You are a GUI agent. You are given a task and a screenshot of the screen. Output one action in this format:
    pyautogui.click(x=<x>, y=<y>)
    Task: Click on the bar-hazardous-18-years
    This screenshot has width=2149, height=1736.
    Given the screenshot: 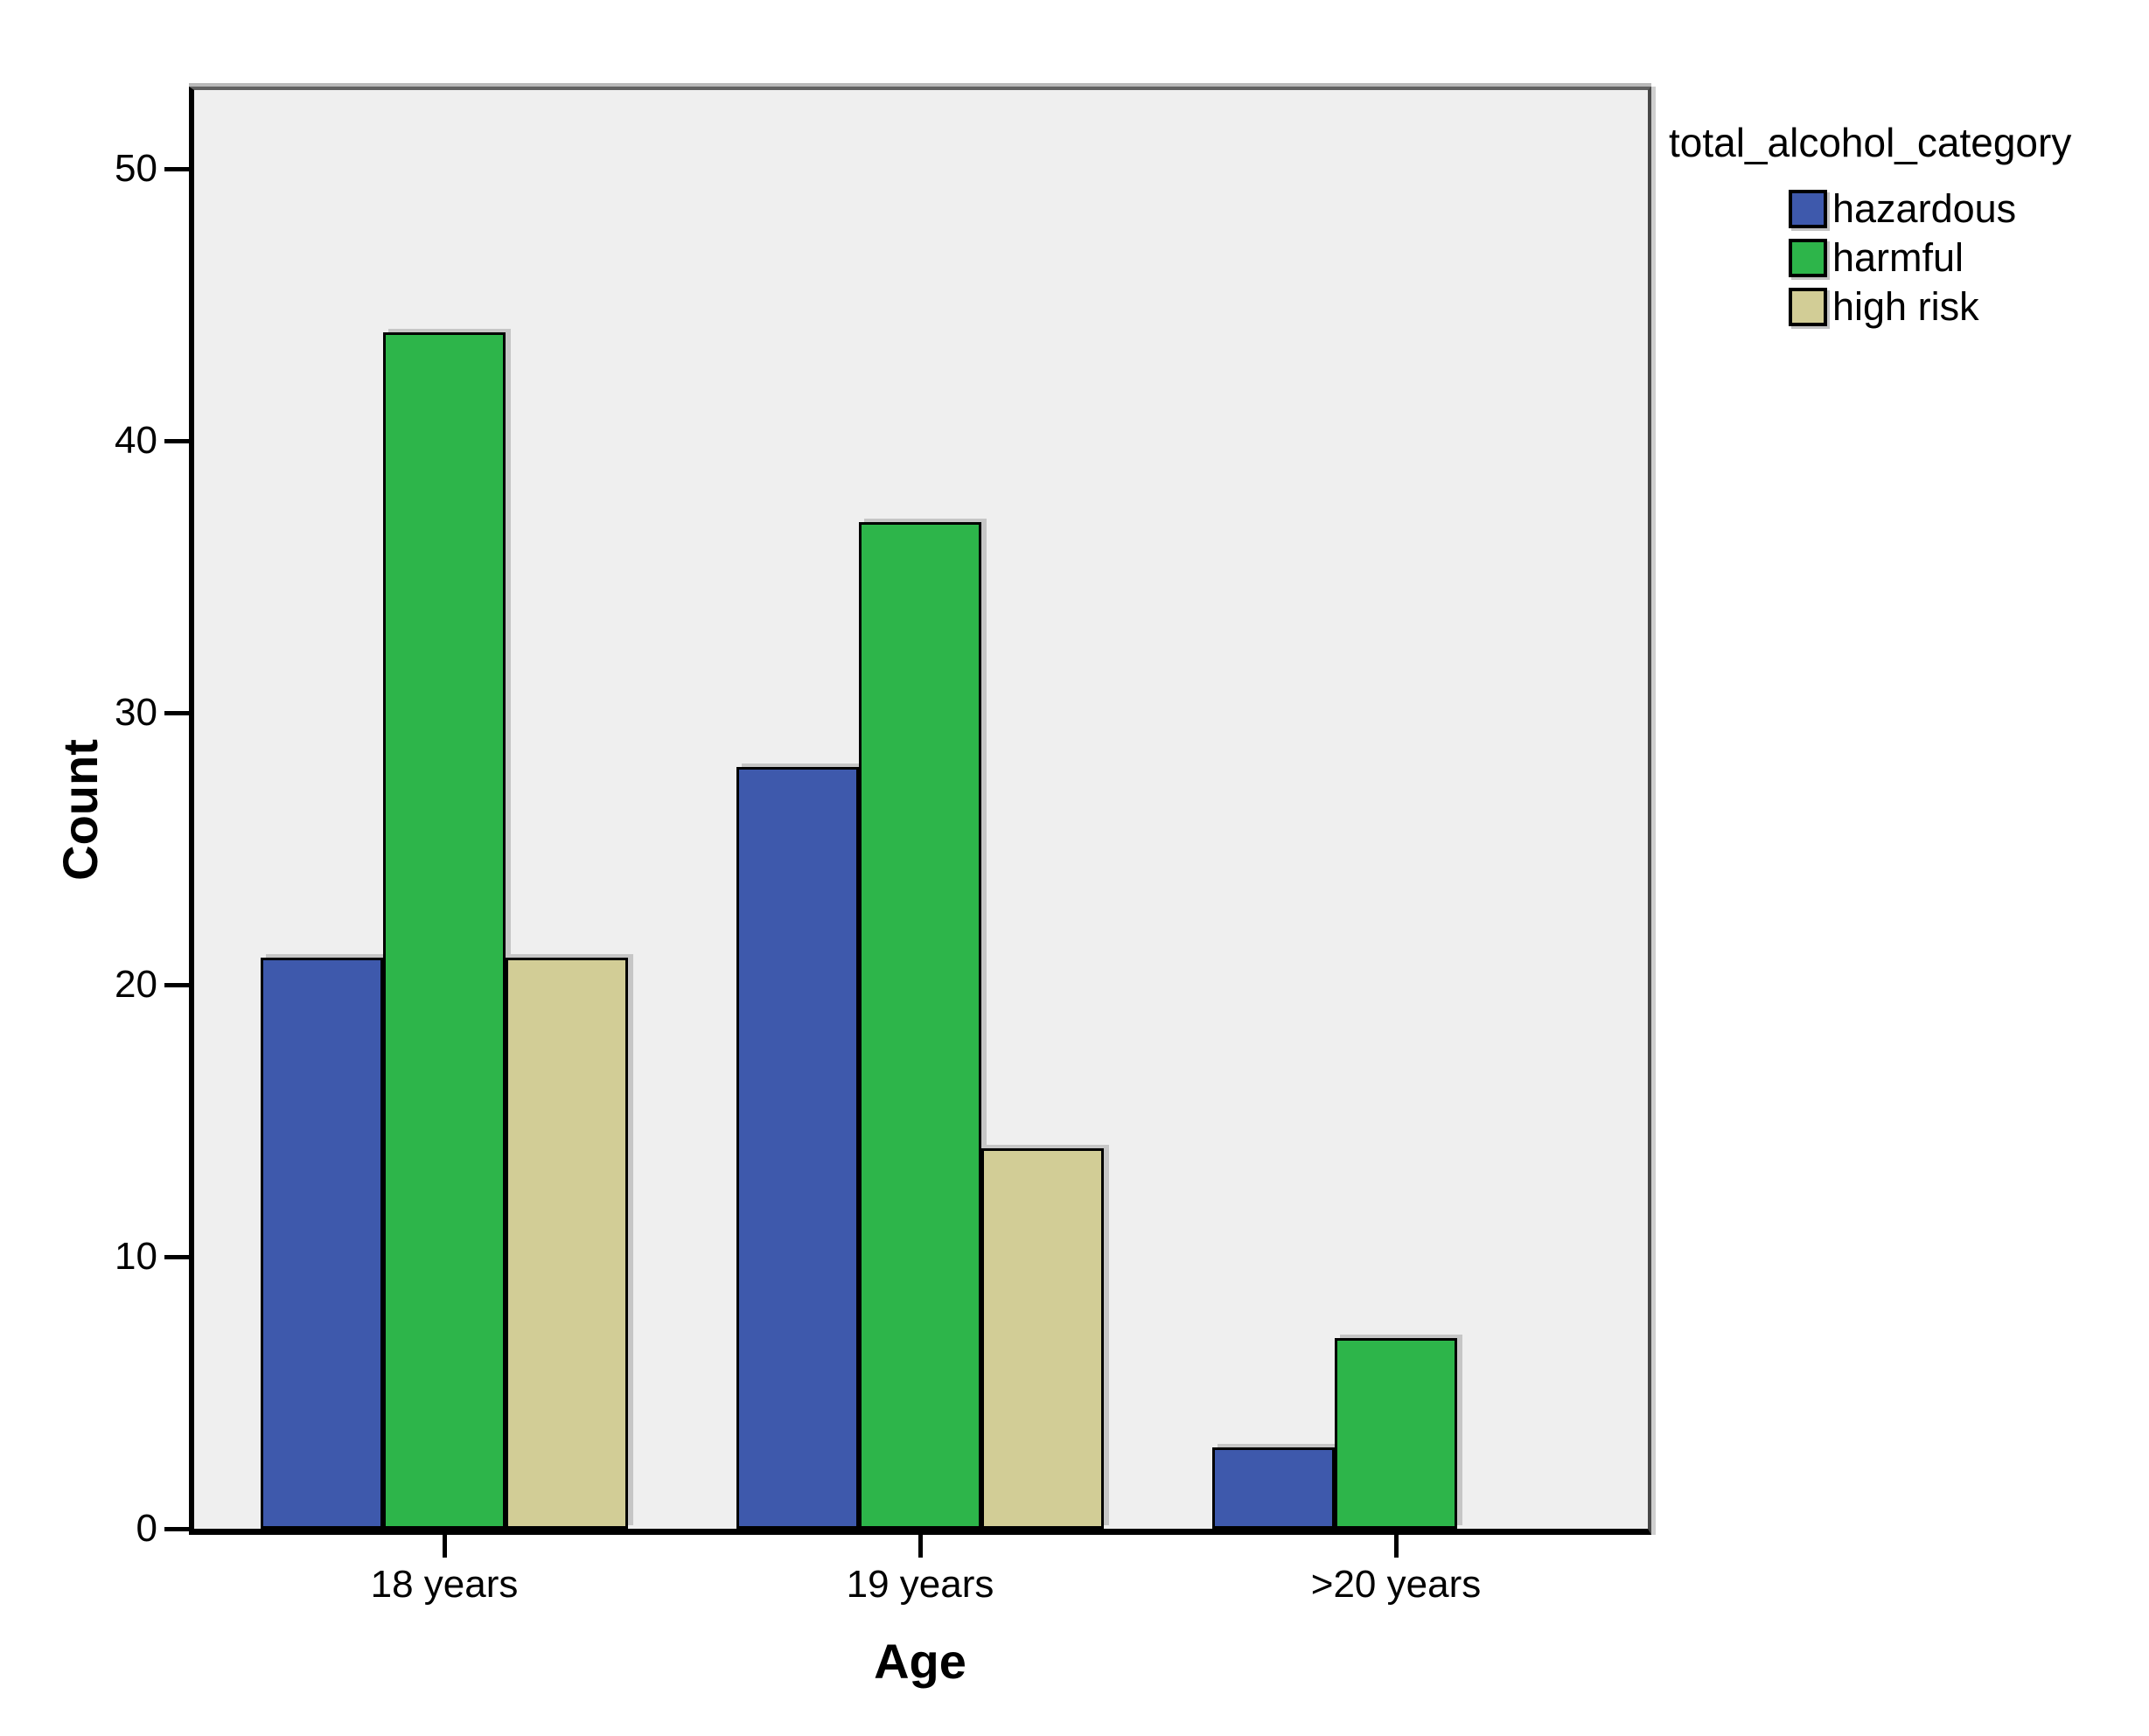 What is the action you would take?
    pyautogui.click(x=322, y=1243)
    